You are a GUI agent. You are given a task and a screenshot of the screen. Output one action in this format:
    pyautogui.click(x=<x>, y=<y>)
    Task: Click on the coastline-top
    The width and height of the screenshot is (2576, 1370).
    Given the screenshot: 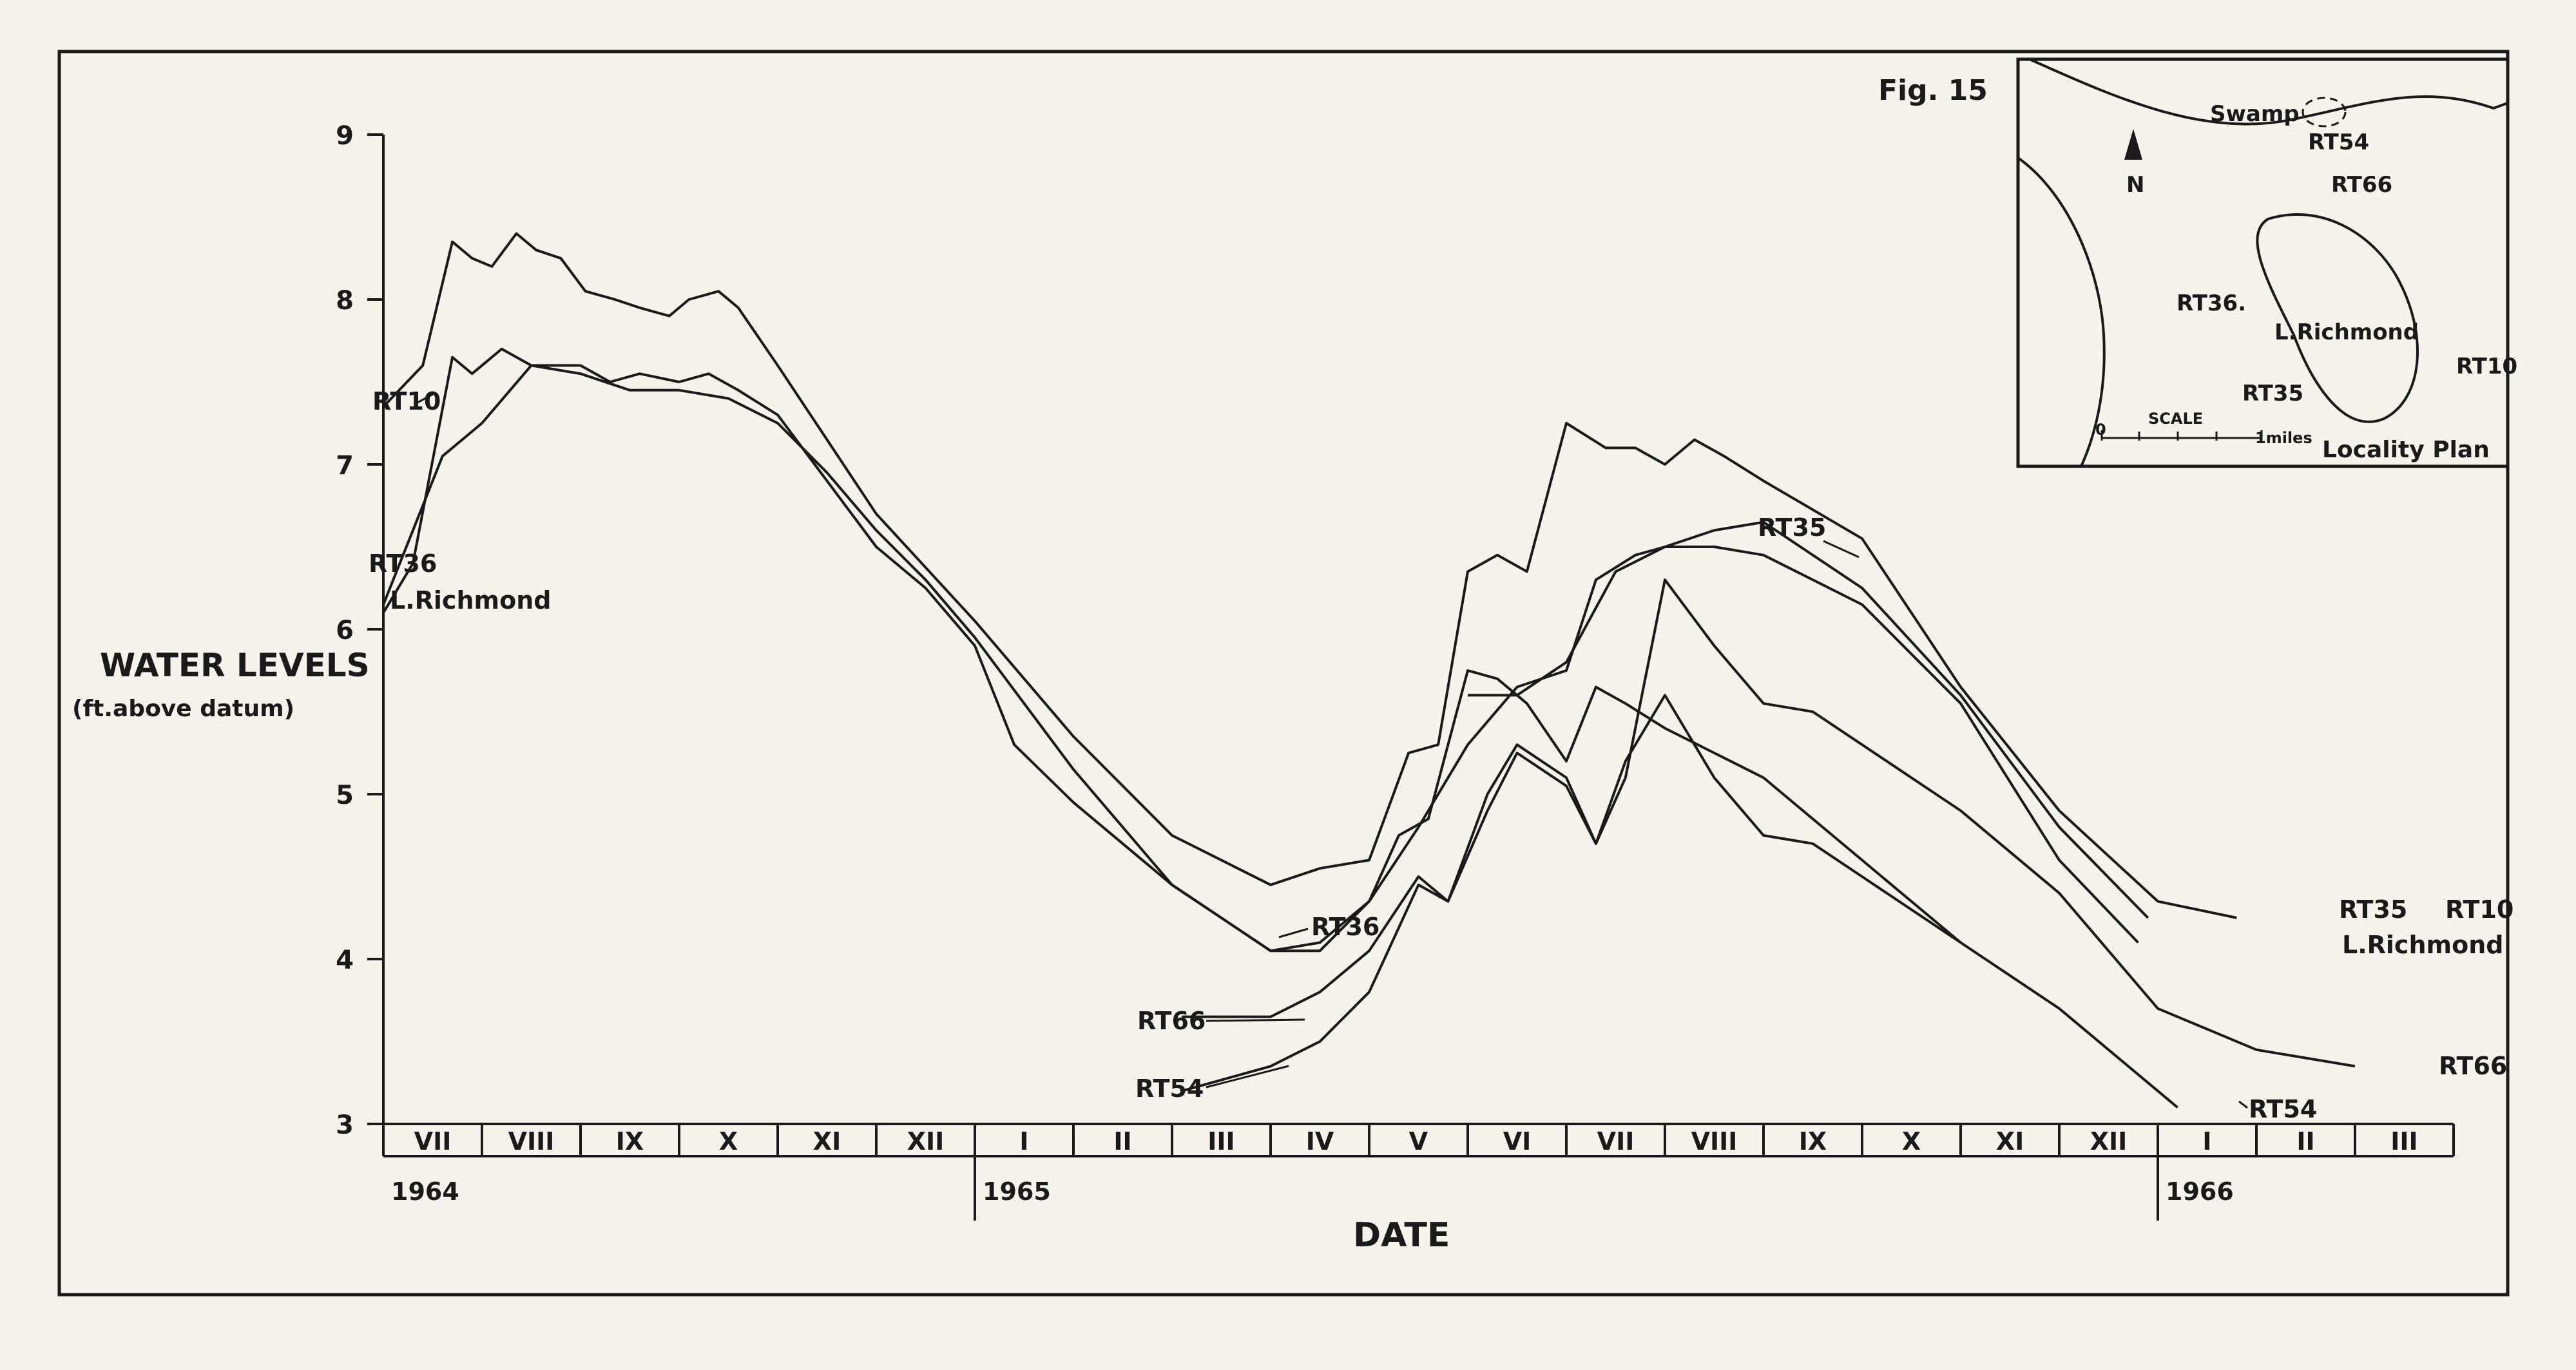 What is the action you would take?
    pyautogui.click(x=2268, y=92)
    